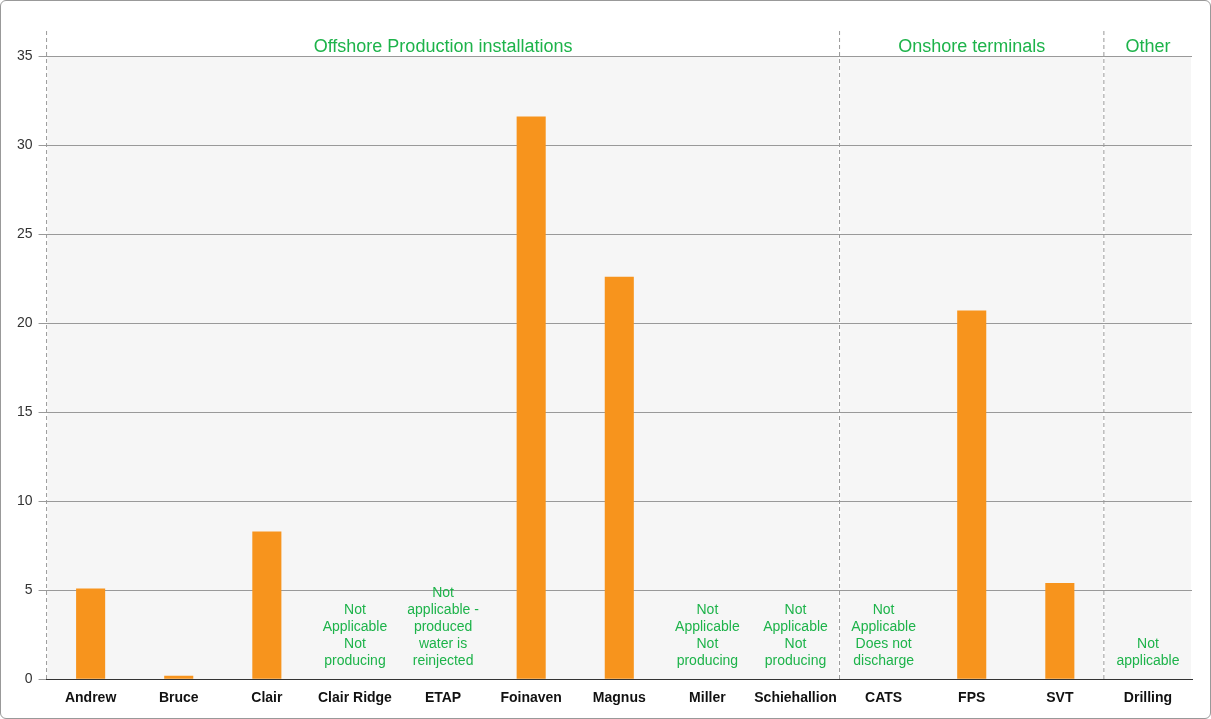 The image size is (1211, 719). What do you see at coordinates (178, 697) in the screenshot?
I see `x-tick-label: Bruce` at bounding box center [178, 697].